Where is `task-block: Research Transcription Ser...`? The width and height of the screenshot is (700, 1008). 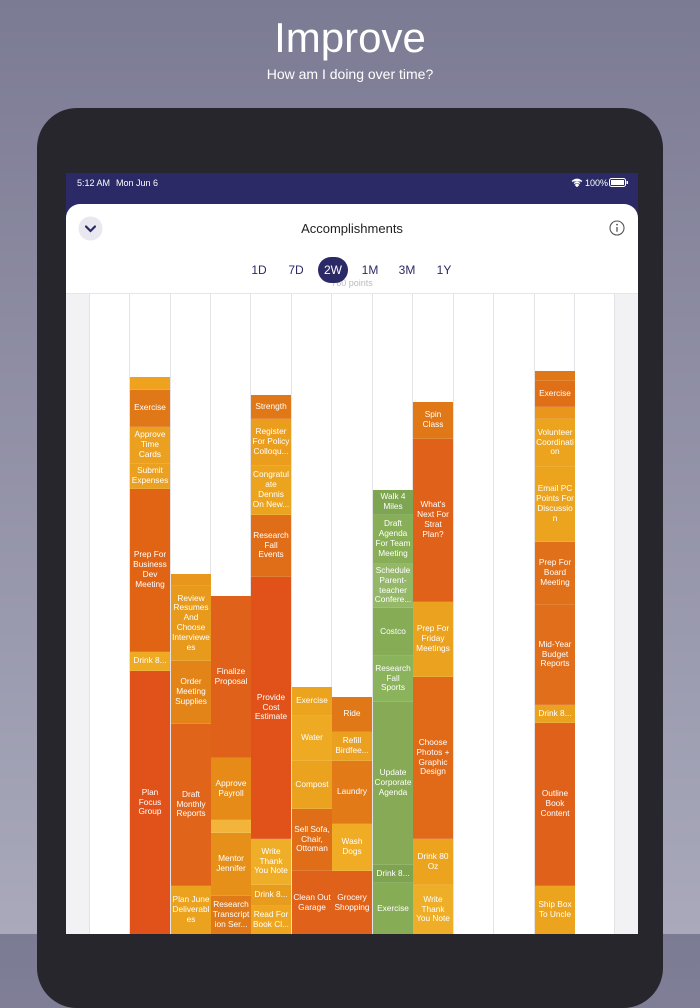
task-block: Research Transcription Ser... is located at coordinates (231, 915).